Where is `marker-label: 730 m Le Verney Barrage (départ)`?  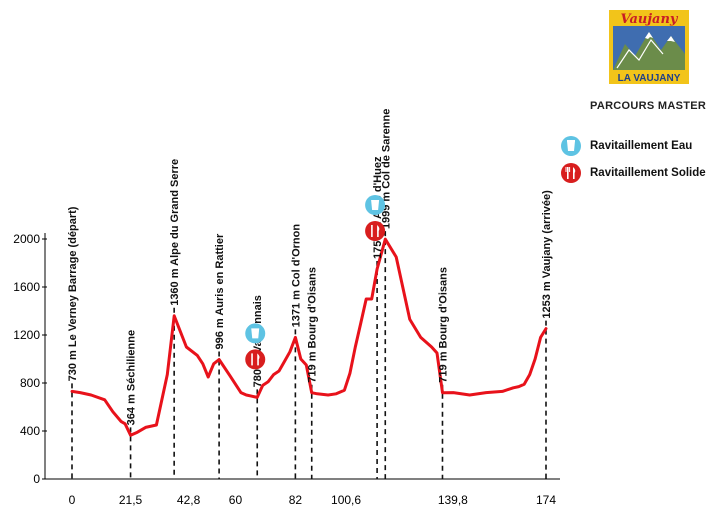 marker-label: 730 m Le Verney Barrage (départ) is located at coordinates (73, 293).